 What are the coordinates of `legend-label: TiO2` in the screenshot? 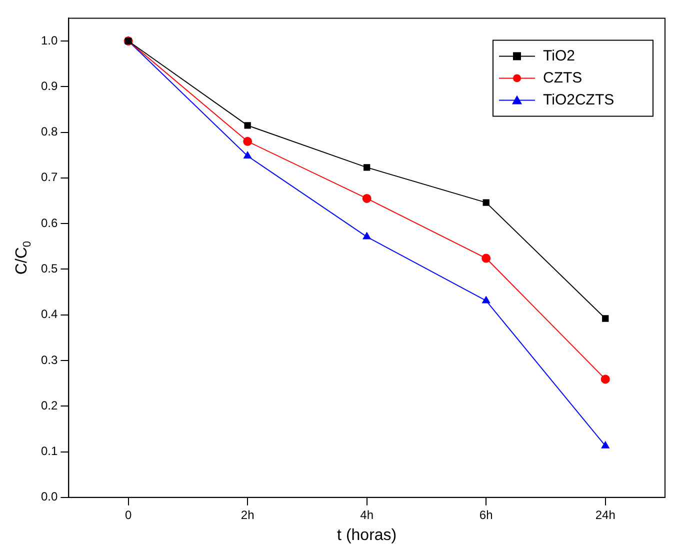 It's located at (559, 55).